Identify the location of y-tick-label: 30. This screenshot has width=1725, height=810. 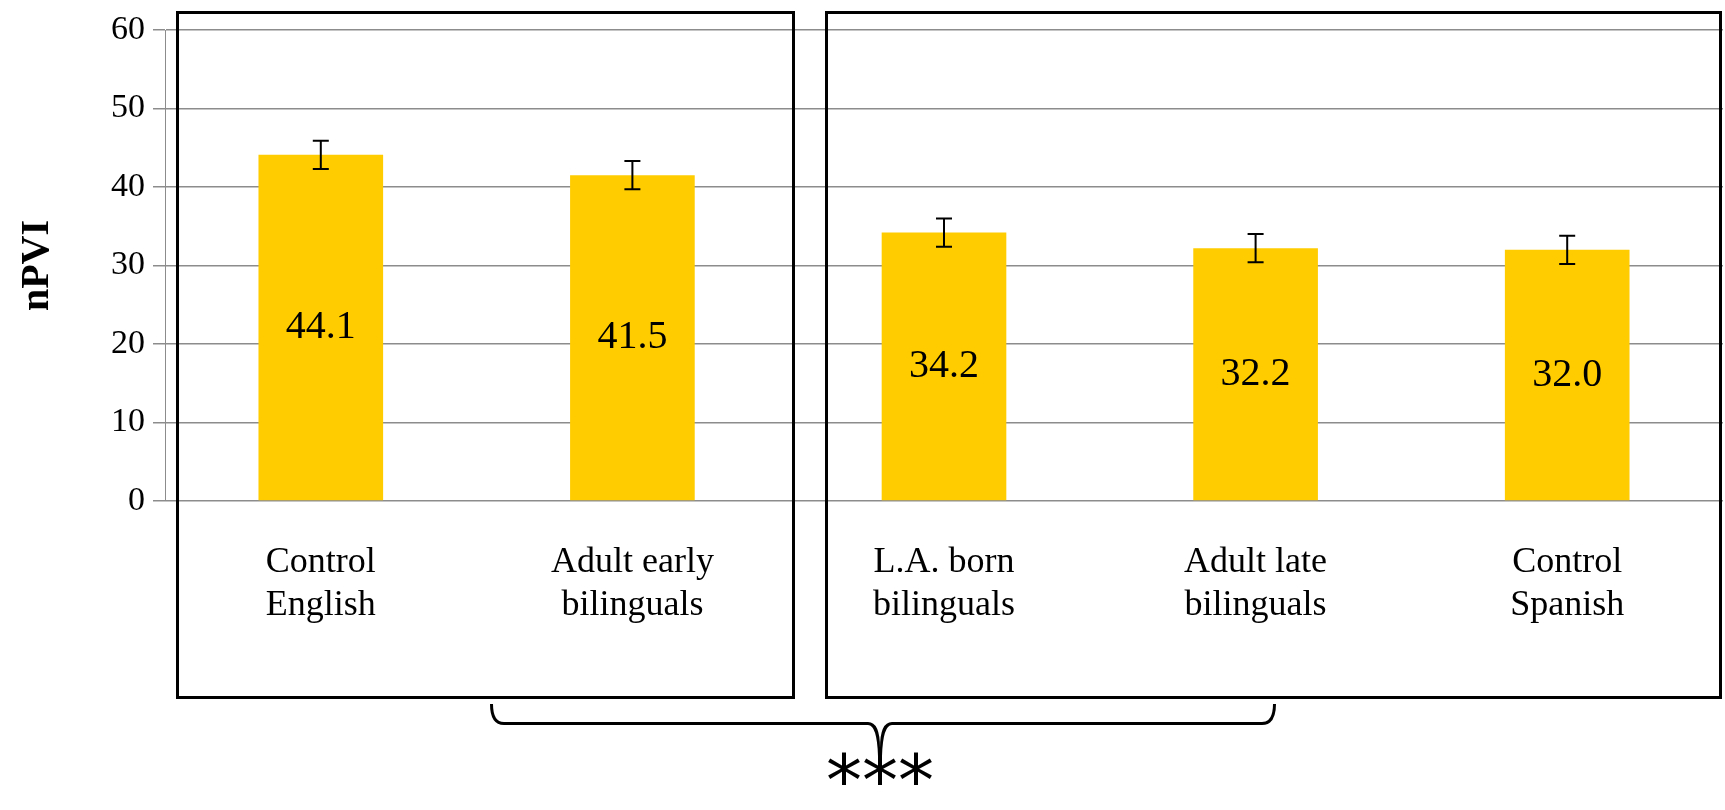
(128, 263).